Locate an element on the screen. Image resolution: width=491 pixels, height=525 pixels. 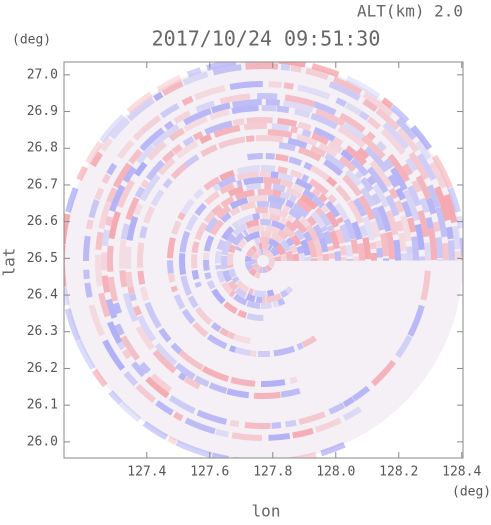
x-tick-label: 128.2 is located at coordinates (398, 472).